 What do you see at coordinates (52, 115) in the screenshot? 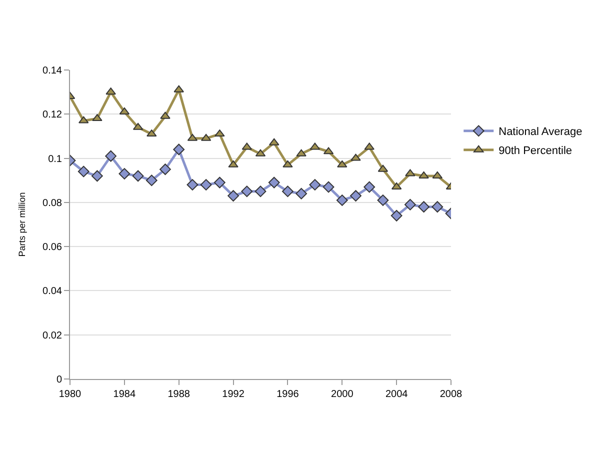
I see `y-tick-label: 0.12` at bounding box center [52, 115].